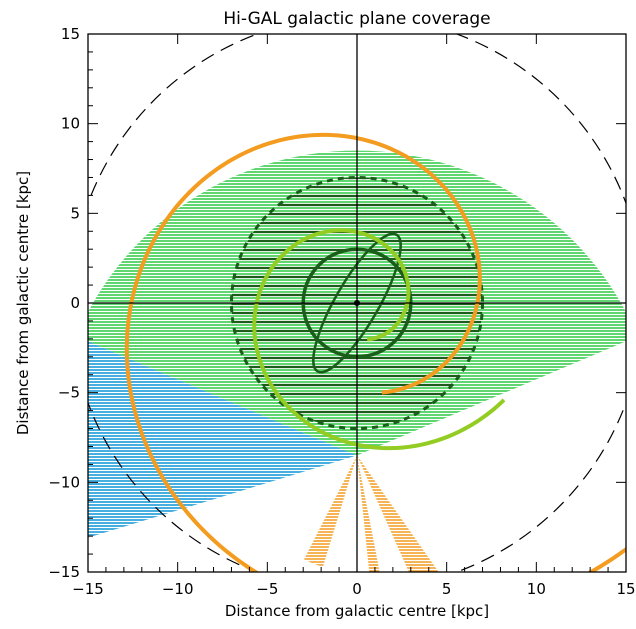 The height and width of the screenshot is (629, 636). I want to click on y-tick-label: 15, so click(70, 34).